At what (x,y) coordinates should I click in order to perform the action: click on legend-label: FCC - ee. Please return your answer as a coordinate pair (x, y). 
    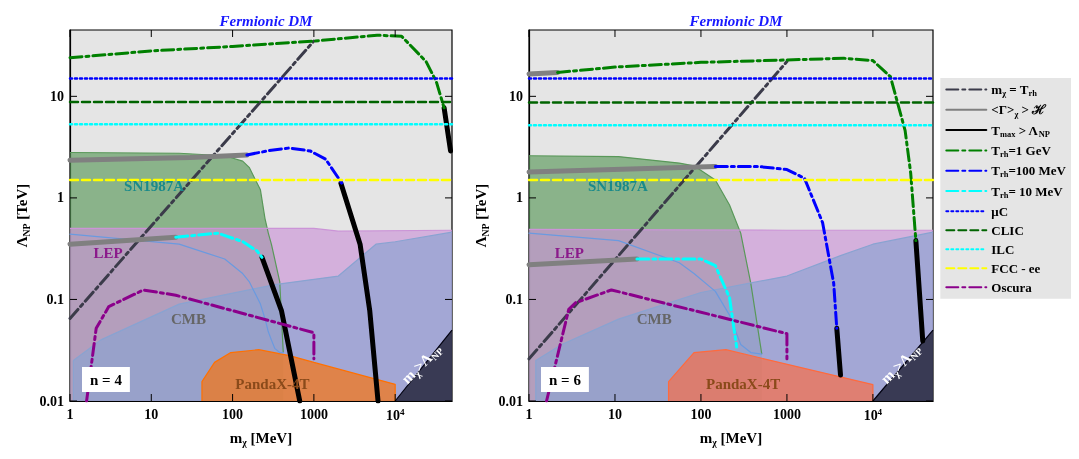
    Looking at the image, I should click on (1016, 268).